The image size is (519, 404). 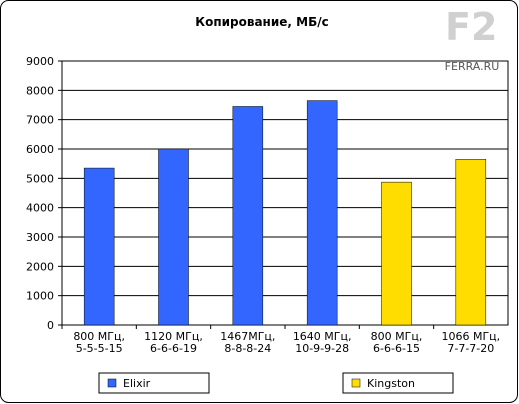 What do you see at coordinates (40, 149) in the screenshot?
I see `y-tick-label: 6000` at bounding box center [40, 149].